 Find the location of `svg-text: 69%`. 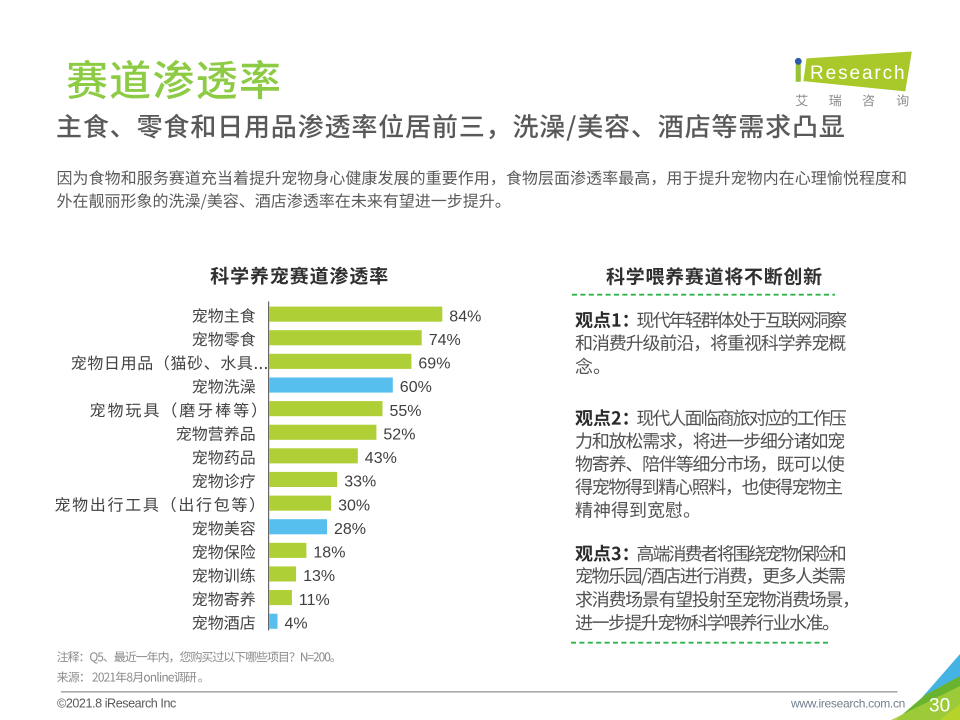

svg-text: 69% is located at coordinates (434, 364).